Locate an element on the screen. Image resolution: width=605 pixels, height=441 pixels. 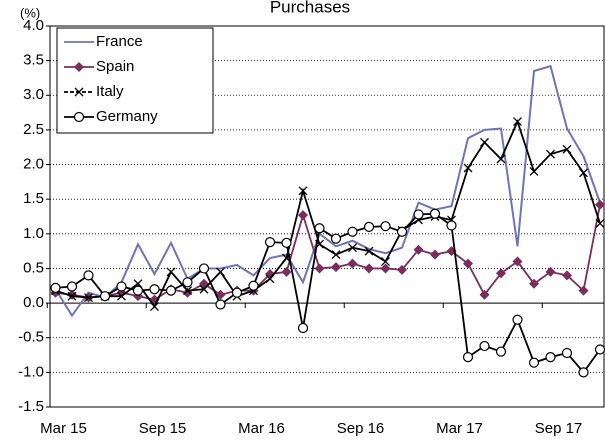
y-tick-label: -1.5 is located at coordinates (31, 406).